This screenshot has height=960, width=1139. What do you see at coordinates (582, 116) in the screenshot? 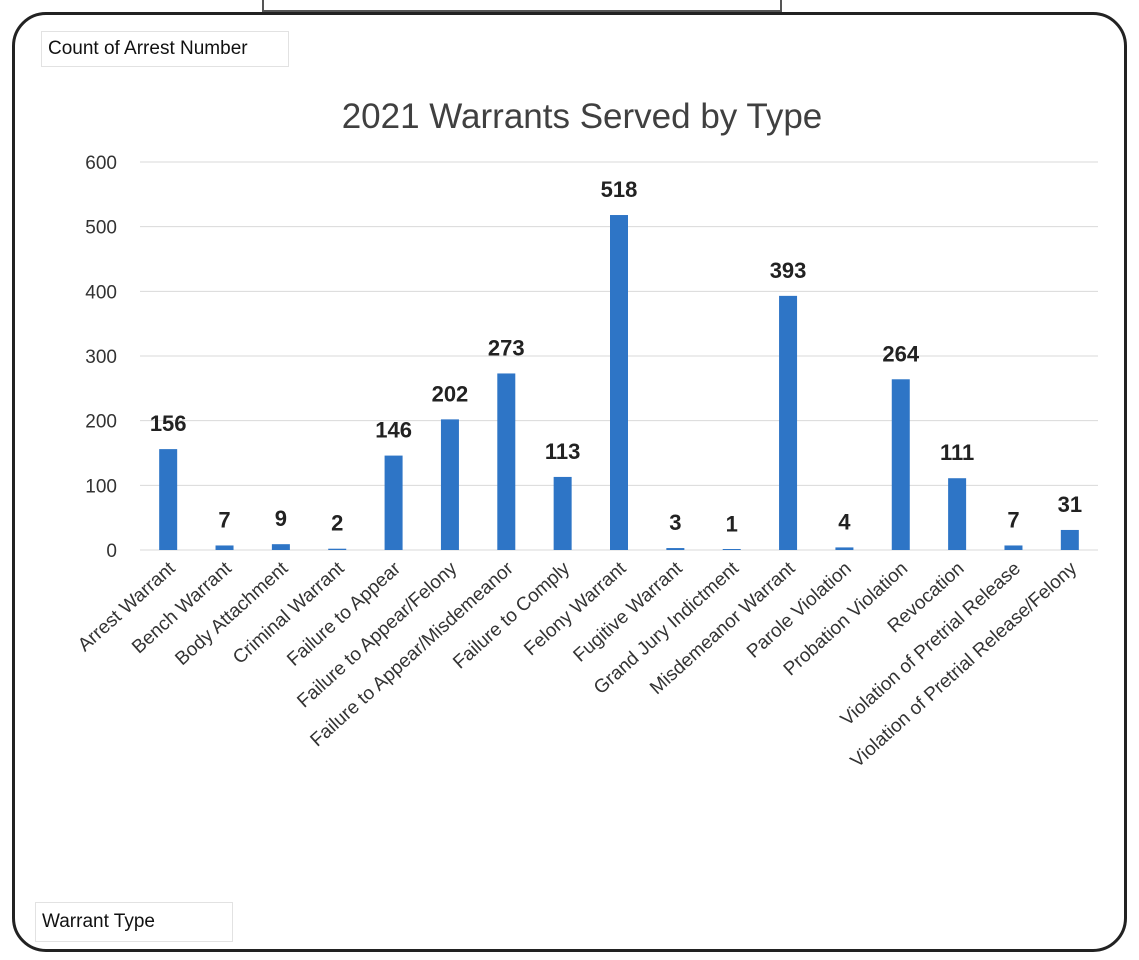
I see `chart-title: 2021 Warrants Served by Type` at bounding box center [582, 116].